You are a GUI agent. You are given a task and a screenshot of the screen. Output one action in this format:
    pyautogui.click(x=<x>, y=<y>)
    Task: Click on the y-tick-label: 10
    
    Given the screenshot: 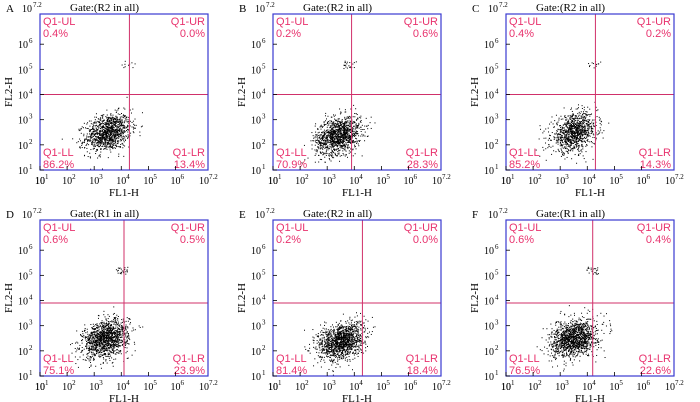 What is the action you would take?
    pyautogui.click(x=23, y=352)
    